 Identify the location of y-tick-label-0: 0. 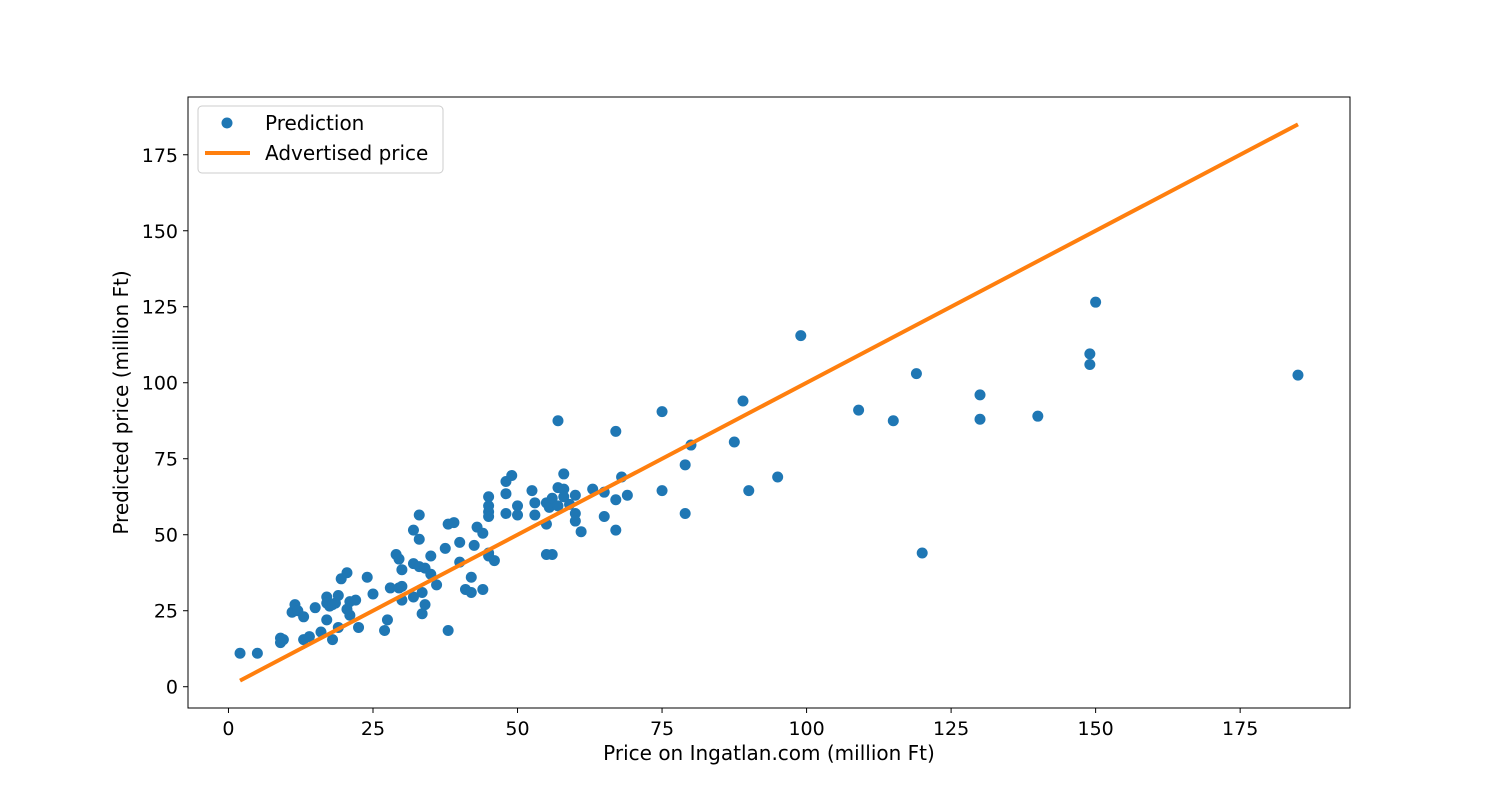
(172, 688).